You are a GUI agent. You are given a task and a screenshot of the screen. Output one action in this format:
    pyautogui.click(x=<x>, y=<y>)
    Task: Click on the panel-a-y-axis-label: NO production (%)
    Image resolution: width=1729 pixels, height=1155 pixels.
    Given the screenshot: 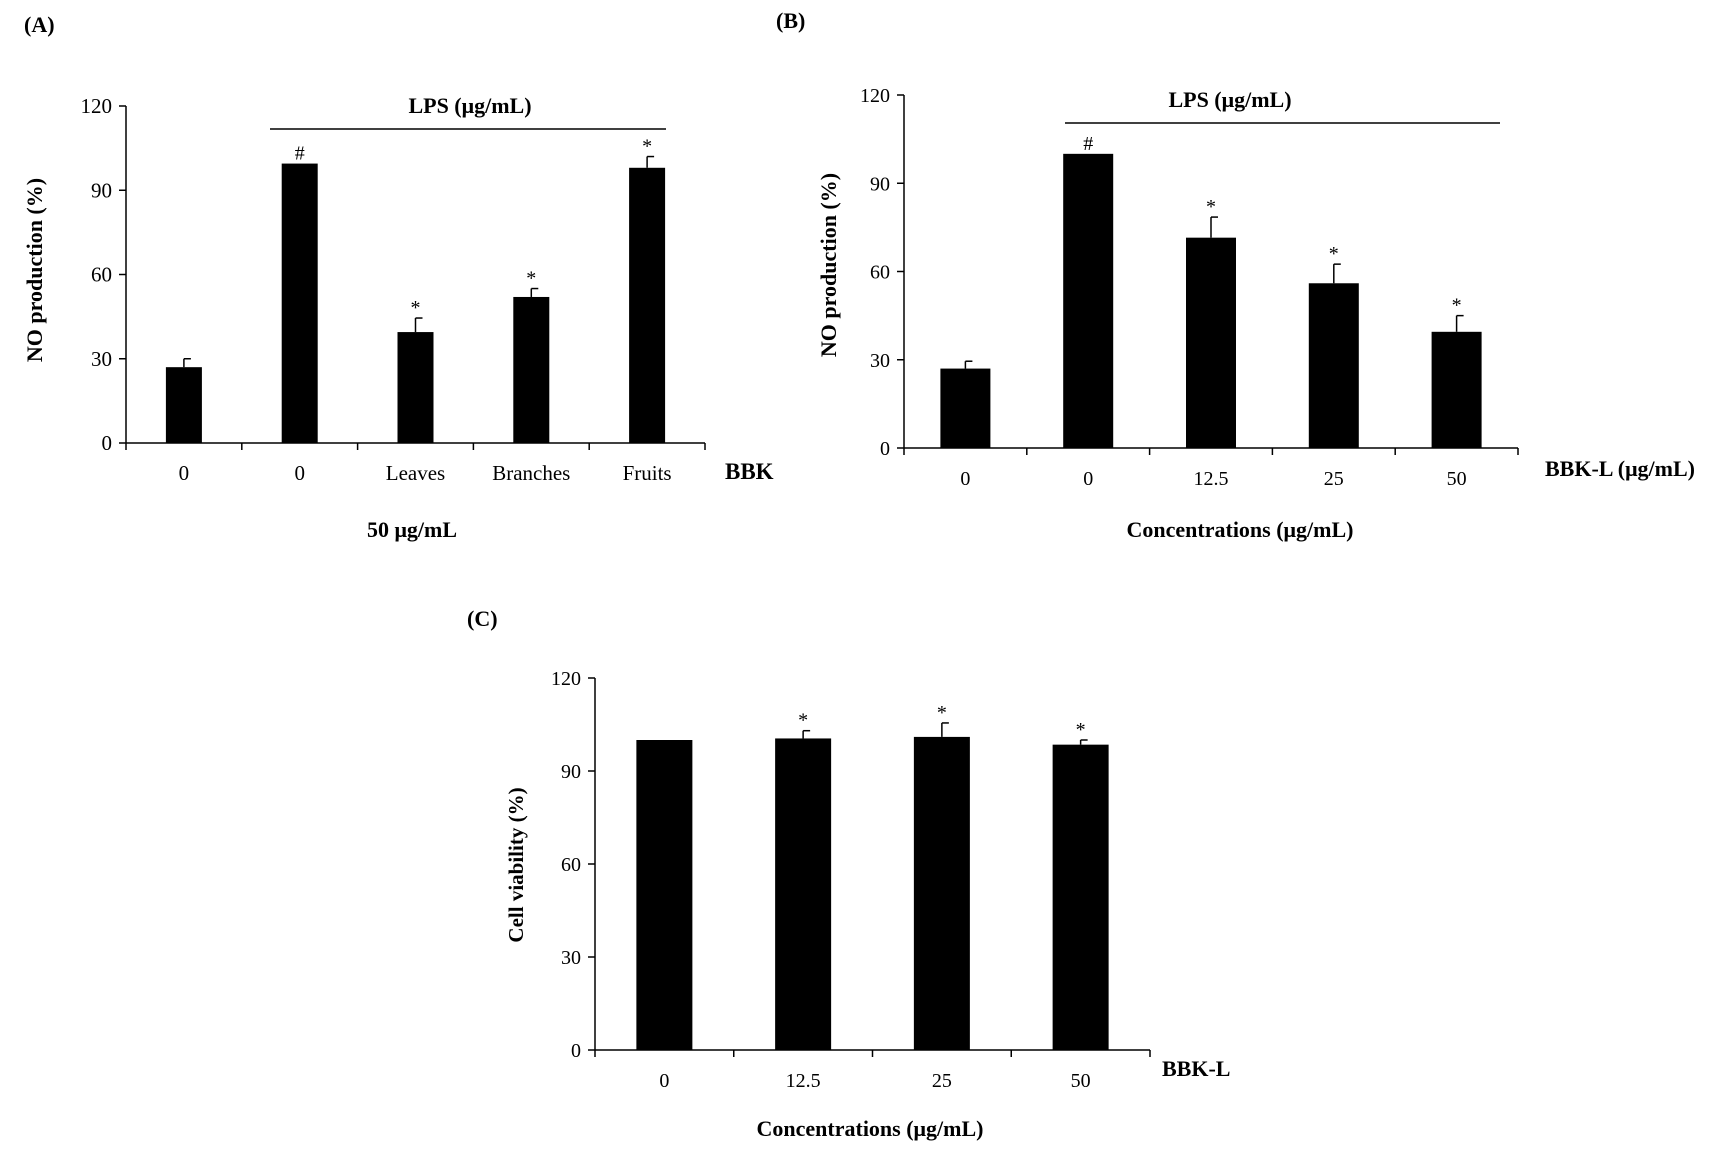 What is the action you would take?
    pyautogui.click(x=34, y=270)
    